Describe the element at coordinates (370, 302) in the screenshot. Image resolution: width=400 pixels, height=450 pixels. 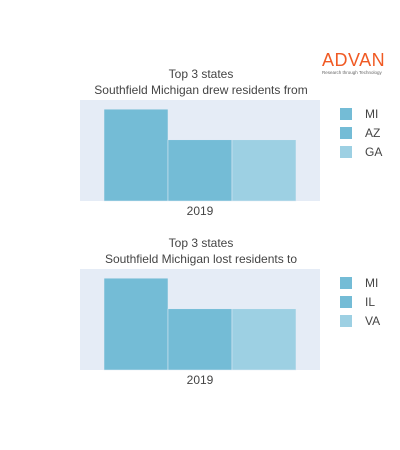
I see `legend-label-il: IL` at that location.